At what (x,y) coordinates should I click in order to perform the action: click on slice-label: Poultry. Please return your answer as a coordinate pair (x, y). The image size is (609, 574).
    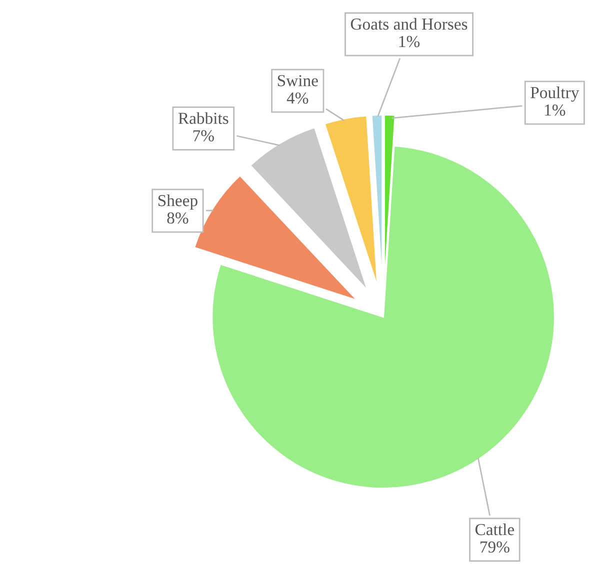
    Looking at the image, I should click on (555, 94).